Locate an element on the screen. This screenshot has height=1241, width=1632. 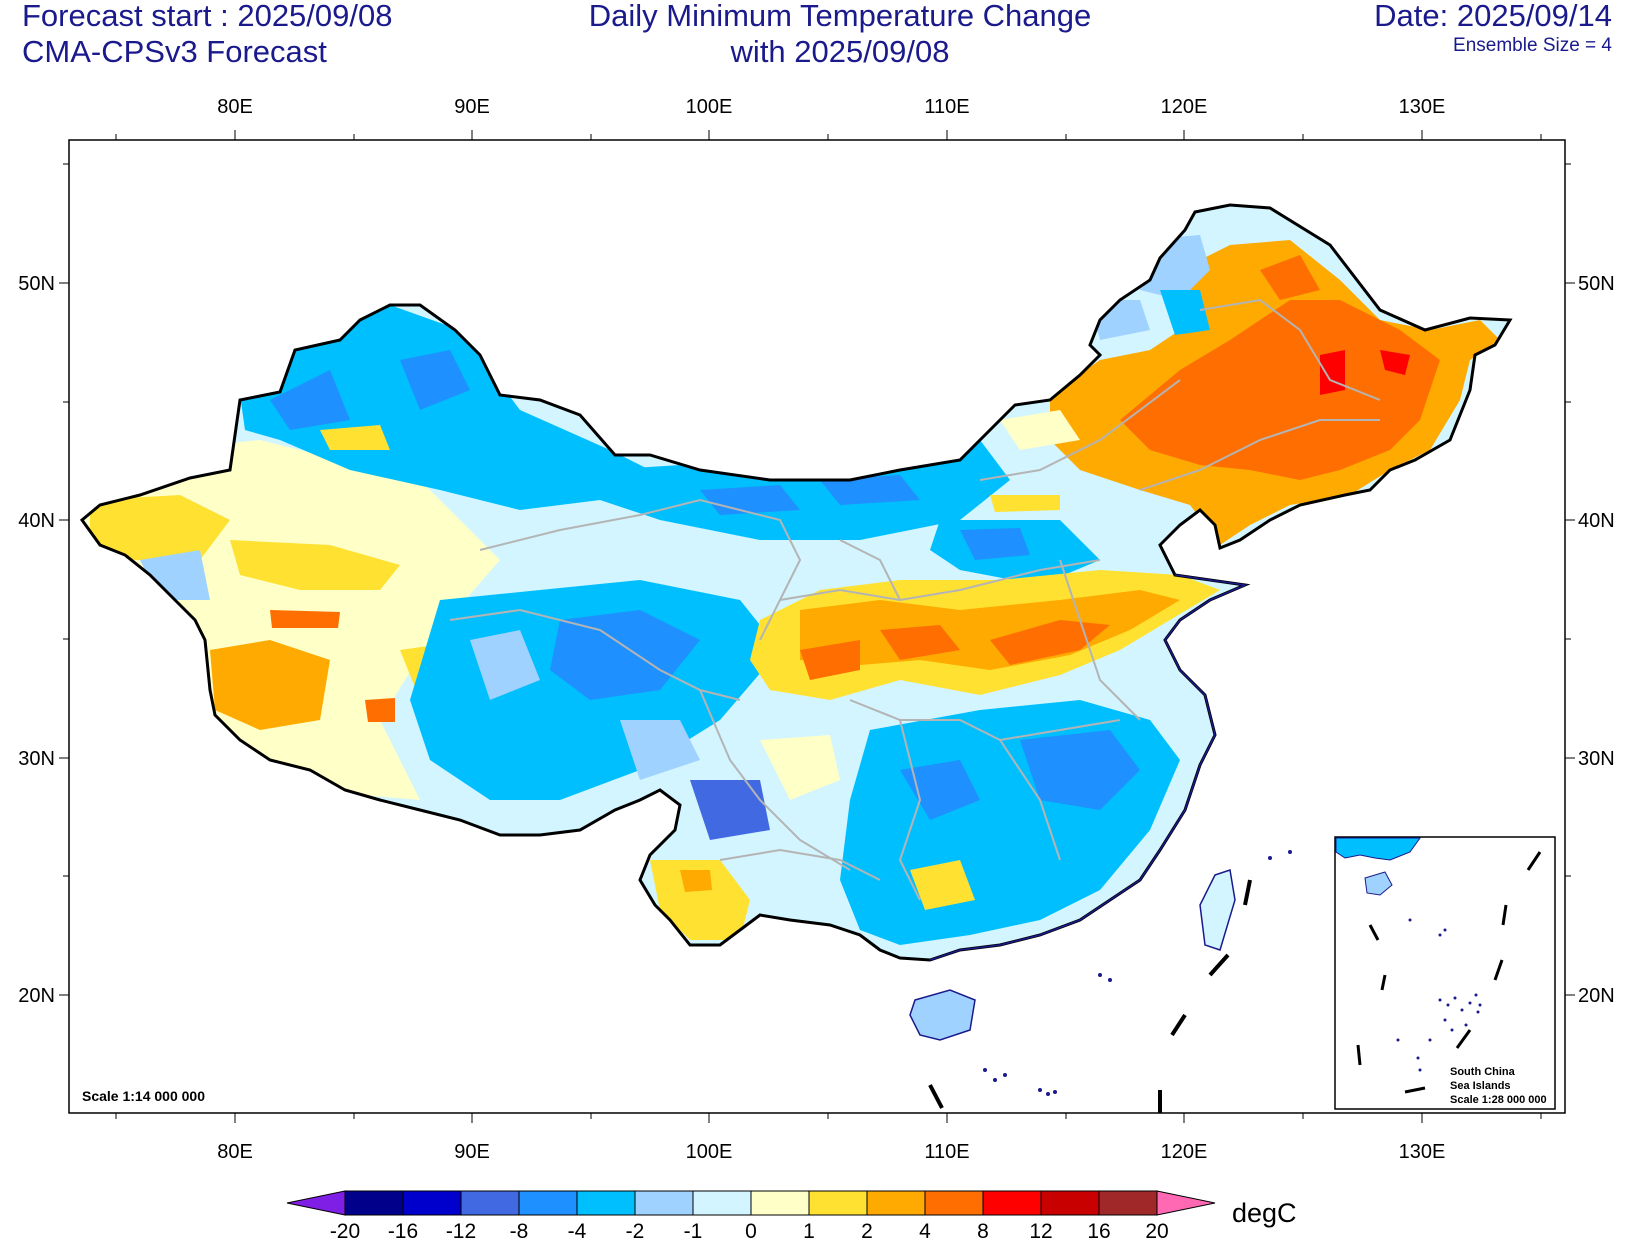
inset-scale-label: Scale 1:28 000 000 is located at coordinates (1498, 1100).